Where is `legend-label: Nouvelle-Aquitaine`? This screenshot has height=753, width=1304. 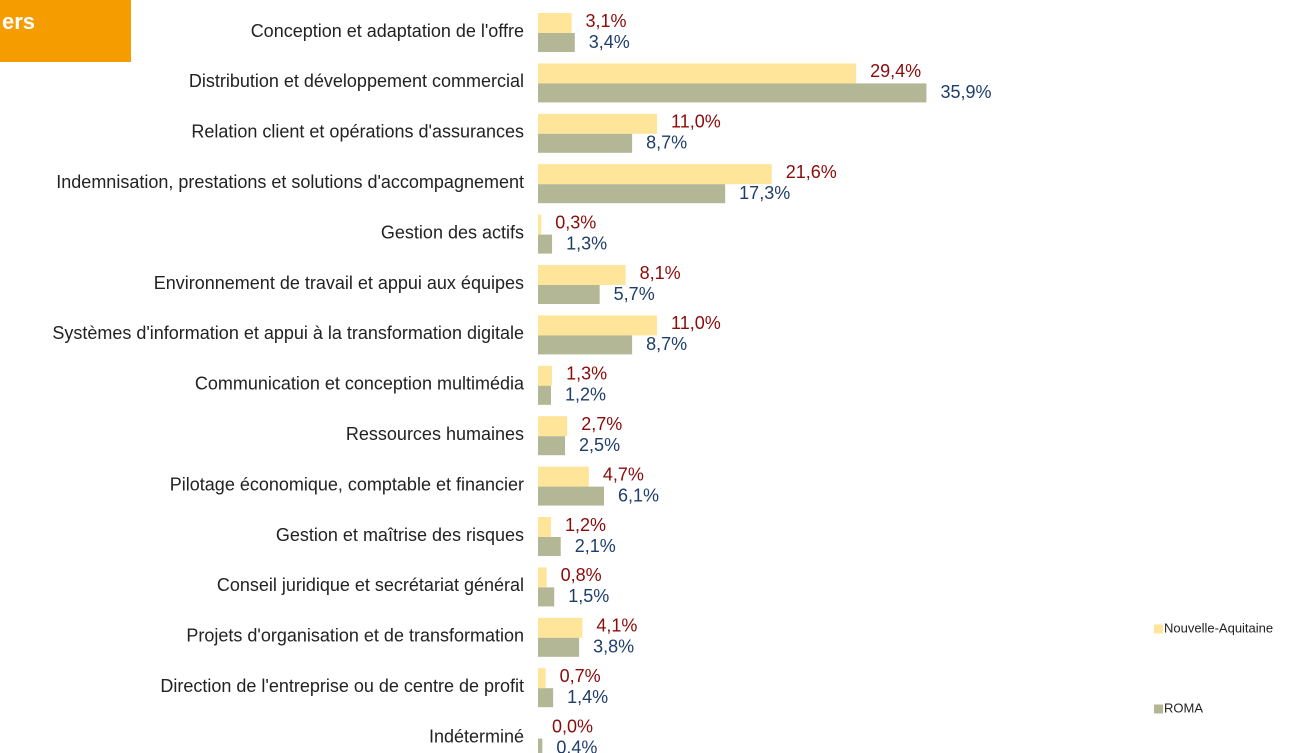 legend-label: Nouvelle-Aquitaine is located at coordinates (1218, 627).